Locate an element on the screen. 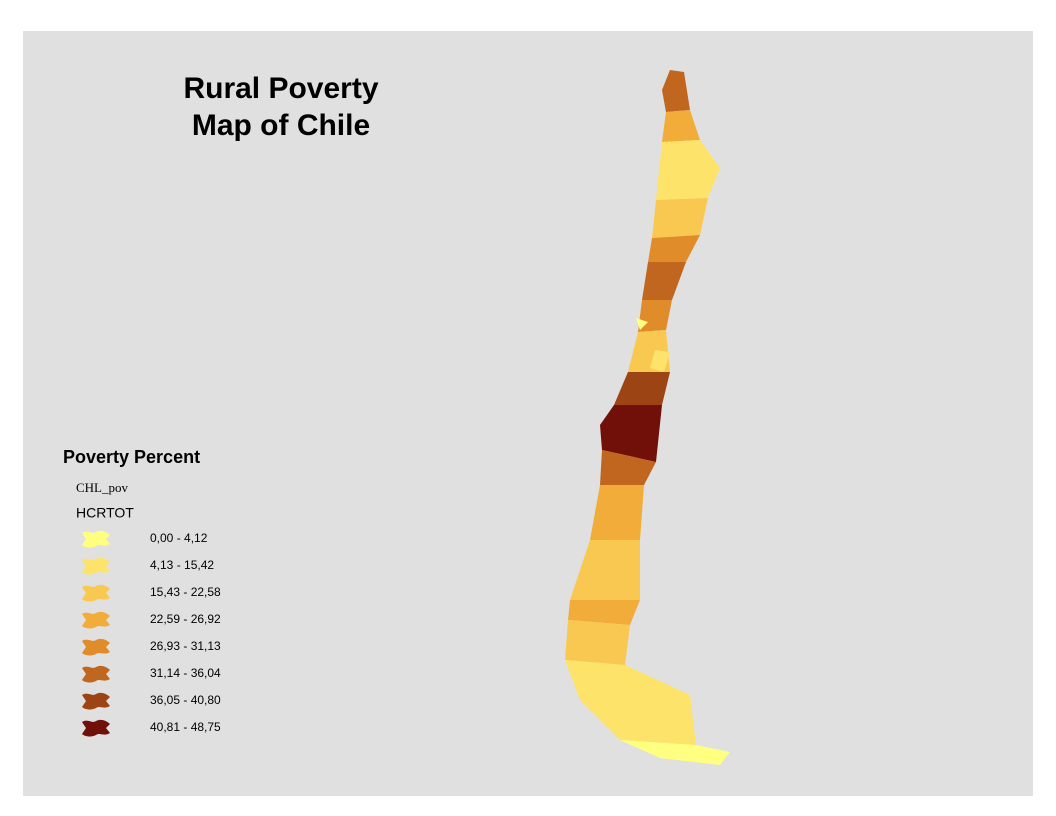 The image size is (1056, 816). legend-title: Poverty Percent is located at coordinates (131, 457).